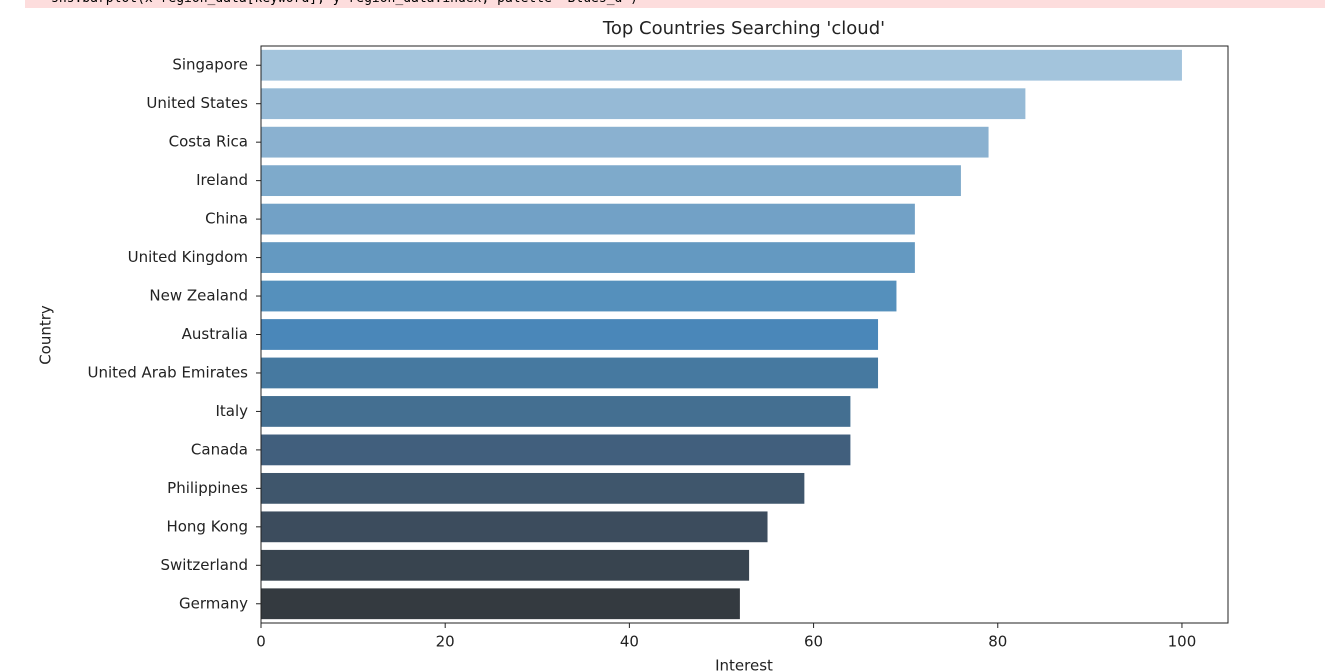 This screenshot has width=1325, height=672. I want to click on y-tick-label: Costa Rica, so click(208, 142).